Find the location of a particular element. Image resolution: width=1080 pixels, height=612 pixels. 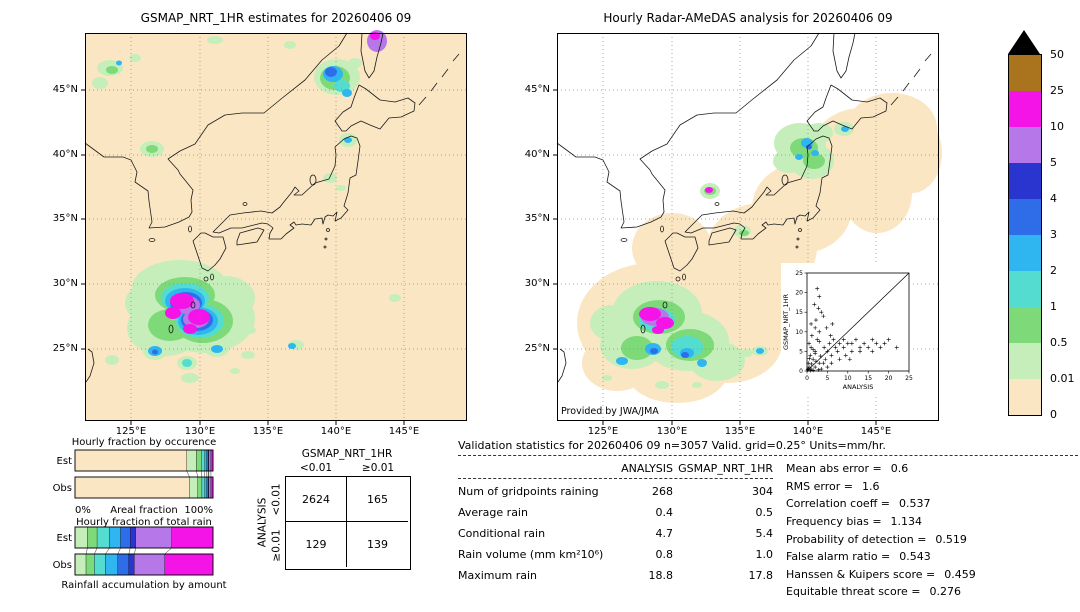

contingency-cell: 129 is located at coordinates (316, 544).